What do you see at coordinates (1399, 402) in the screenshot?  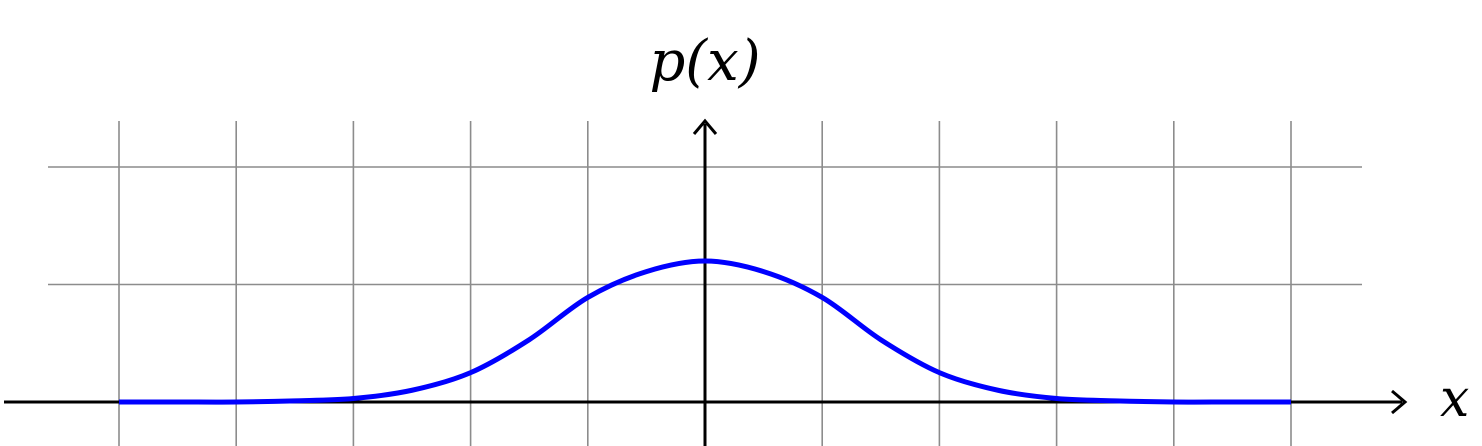 I see `x-axis-arrow` at bounding box center [1399, 402].